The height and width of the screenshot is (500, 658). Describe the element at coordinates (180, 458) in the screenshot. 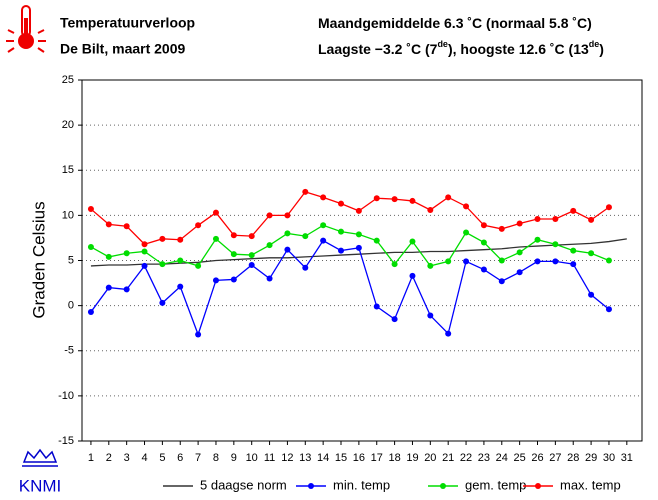

I see `x-tick-label: 6` at that location.